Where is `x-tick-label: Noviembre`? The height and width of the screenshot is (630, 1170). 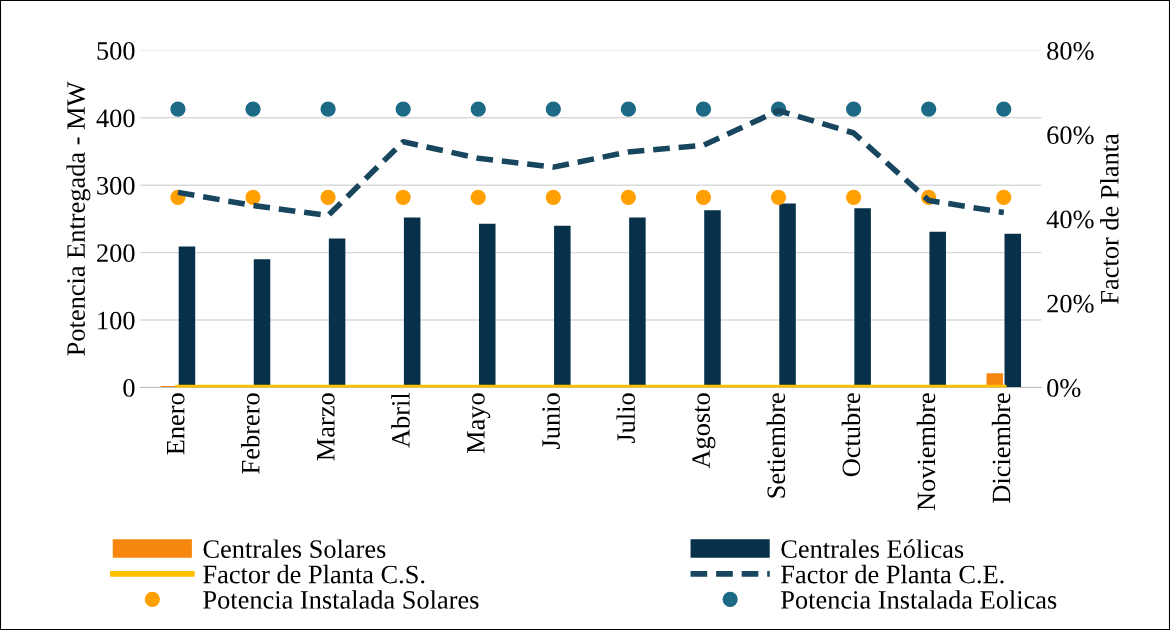
x-tick-label: Noviembre is located at coordinates (926, 452).